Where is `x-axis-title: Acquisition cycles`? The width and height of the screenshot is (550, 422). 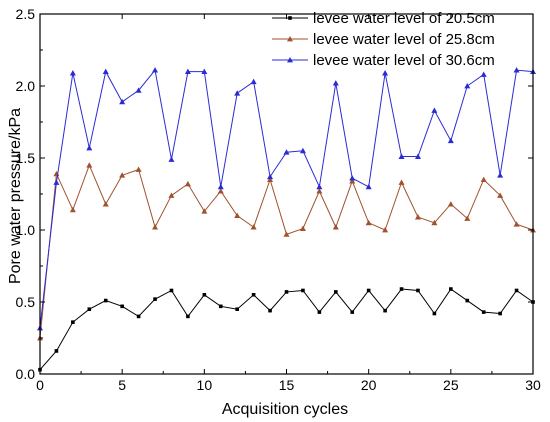
x-axis-title: Acquisition cycles is located at coordinates (285, 409).